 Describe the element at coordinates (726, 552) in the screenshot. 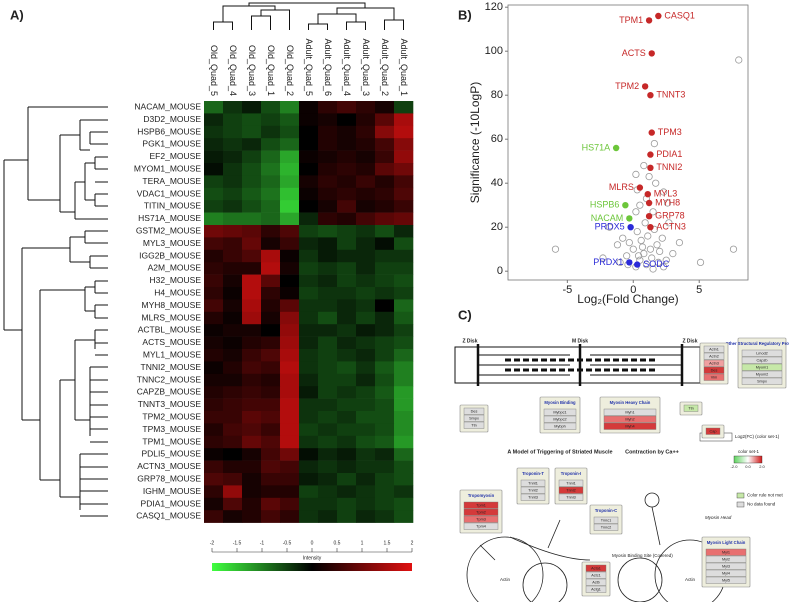

I see `gene-label: Myl1` at that location.